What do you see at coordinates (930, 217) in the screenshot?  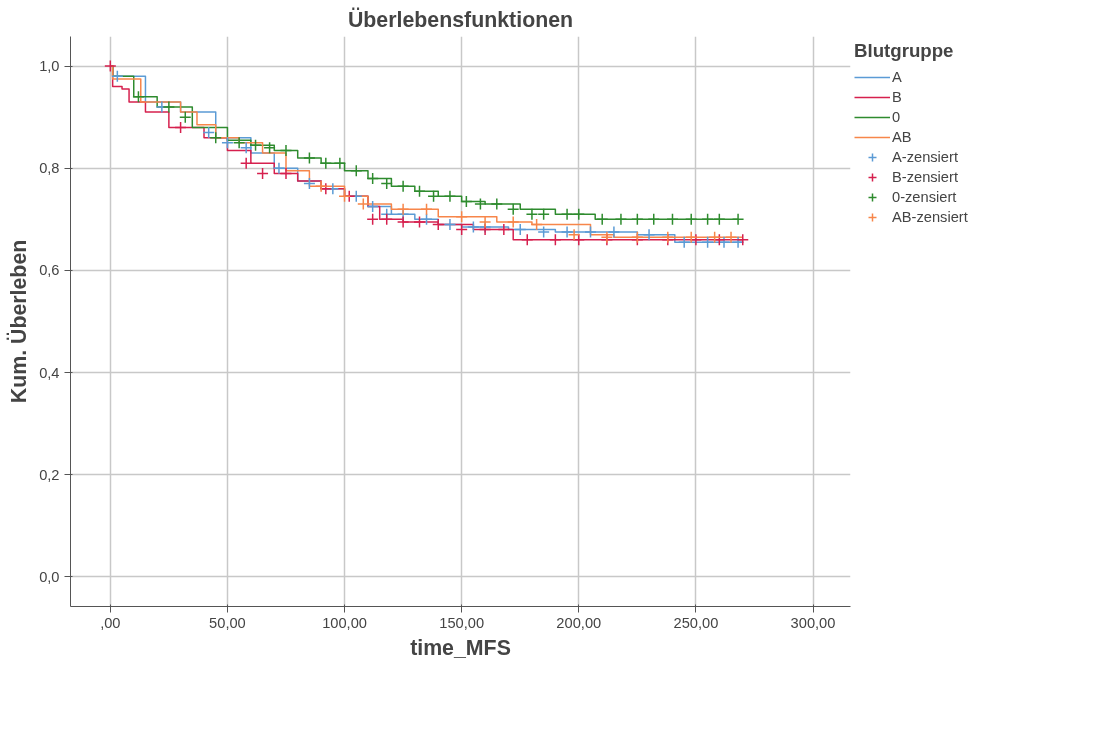 I see `legend-label: AB-zensiert` at bounding box center [930, 217].